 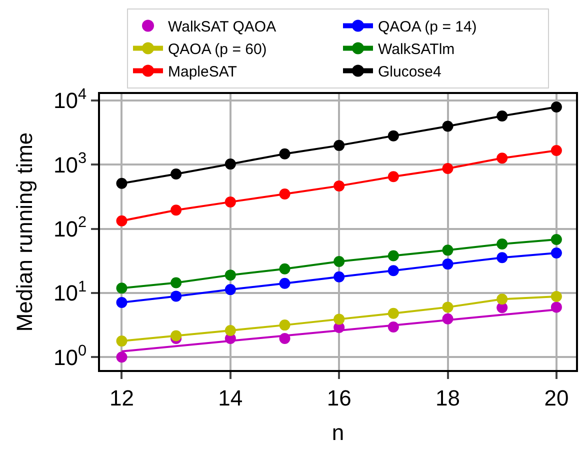 What do you see at coordinates (416, 49) in the screenshot?
I see `legend-label: WalkSATlm` at bounding box center [416, 49].